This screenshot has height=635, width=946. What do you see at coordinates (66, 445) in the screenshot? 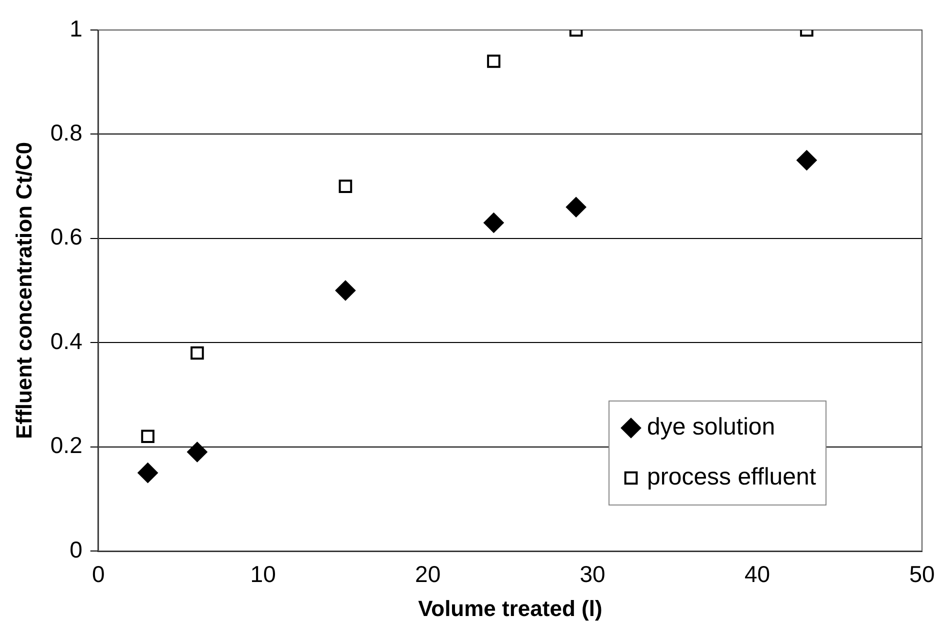
I see `y-tick-label: 0.2` at bounding box center [66, 445].